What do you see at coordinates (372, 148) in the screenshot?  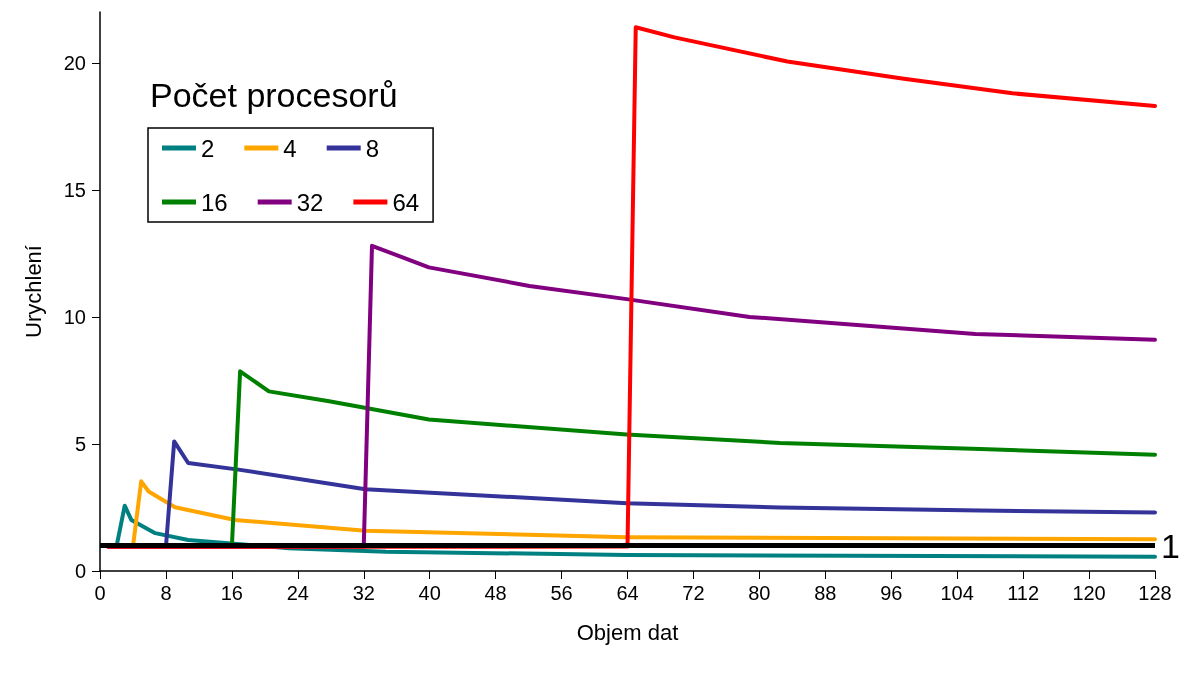 I see `legend-label: 8` at bounding box center [372, 148].